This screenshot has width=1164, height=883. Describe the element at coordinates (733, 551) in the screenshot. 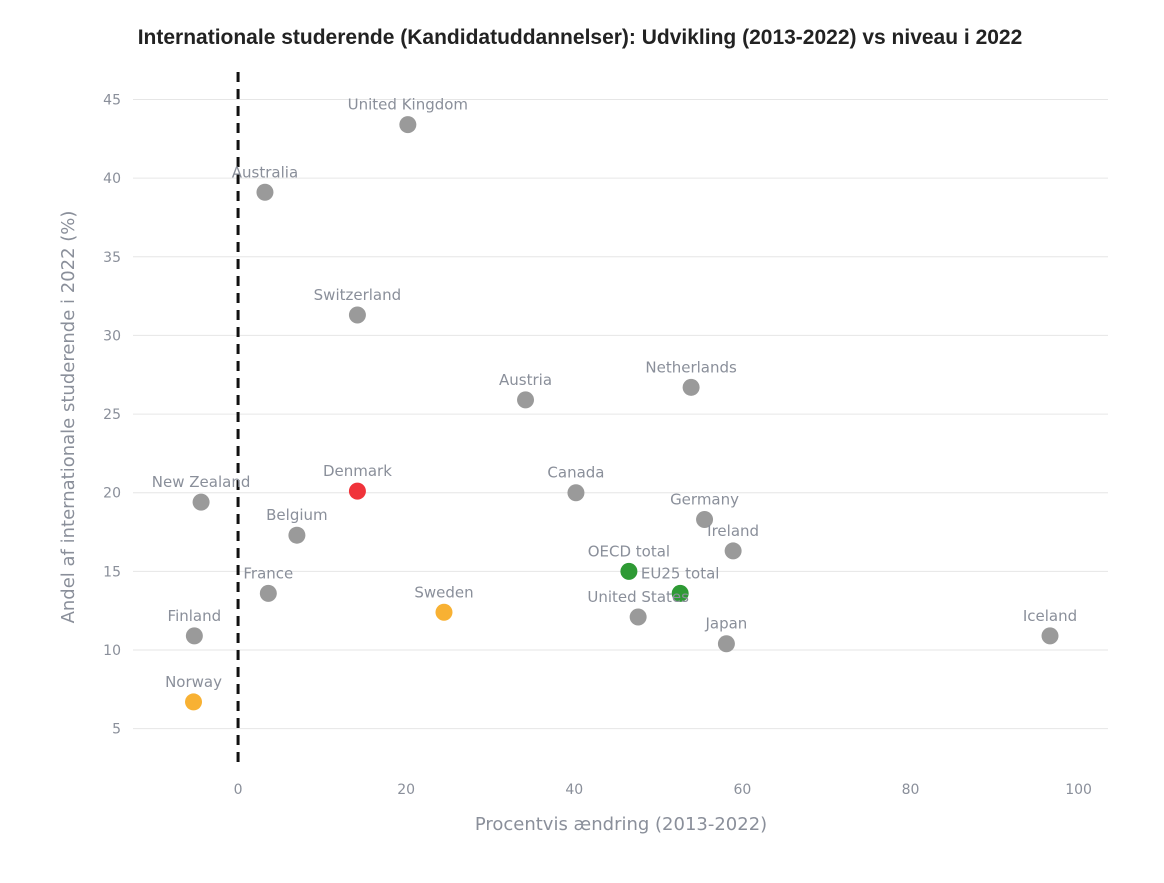

I see `point-ireland` at that location.